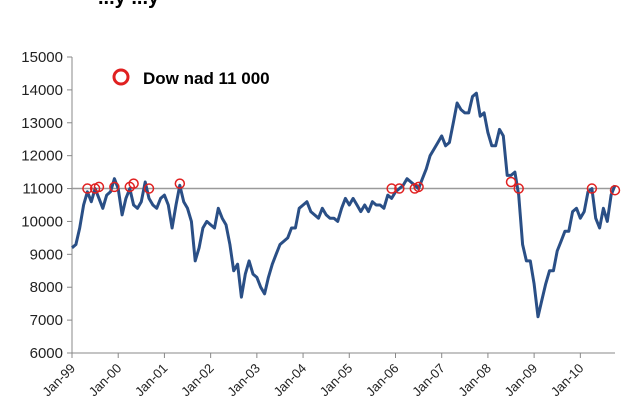  What do you see at coordinates (42, 189) in the screenshot?
I see `y-tick-label: 11000` at bounding box center [42, 189].